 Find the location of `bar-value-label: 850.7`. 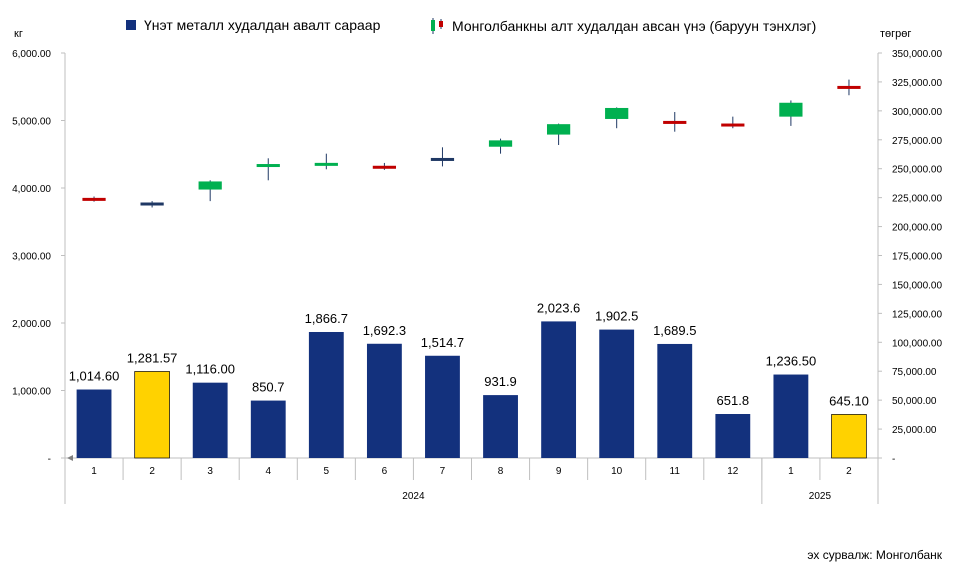

bar-value-label: 850.7 is located at coordinates (268, 387).